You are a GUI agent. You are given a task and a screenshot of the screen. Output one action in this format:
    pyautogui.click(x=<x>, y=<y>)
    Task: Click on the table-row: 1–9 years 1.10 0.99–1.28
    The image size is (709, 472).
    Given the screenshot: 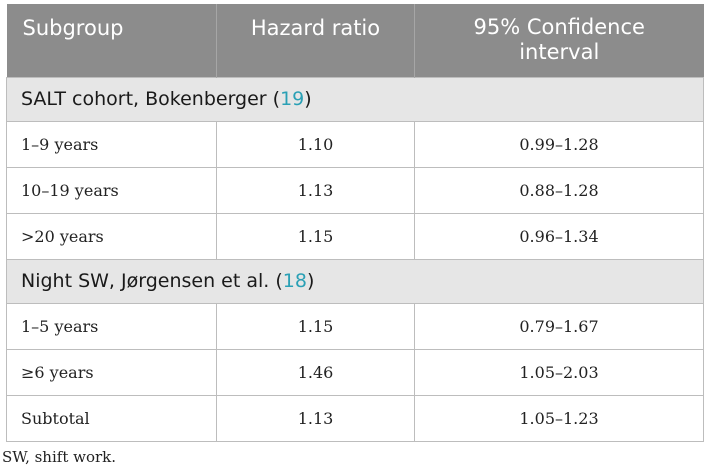 What is the action you would take?
    pyautogui.click(x=355, y=144)
    